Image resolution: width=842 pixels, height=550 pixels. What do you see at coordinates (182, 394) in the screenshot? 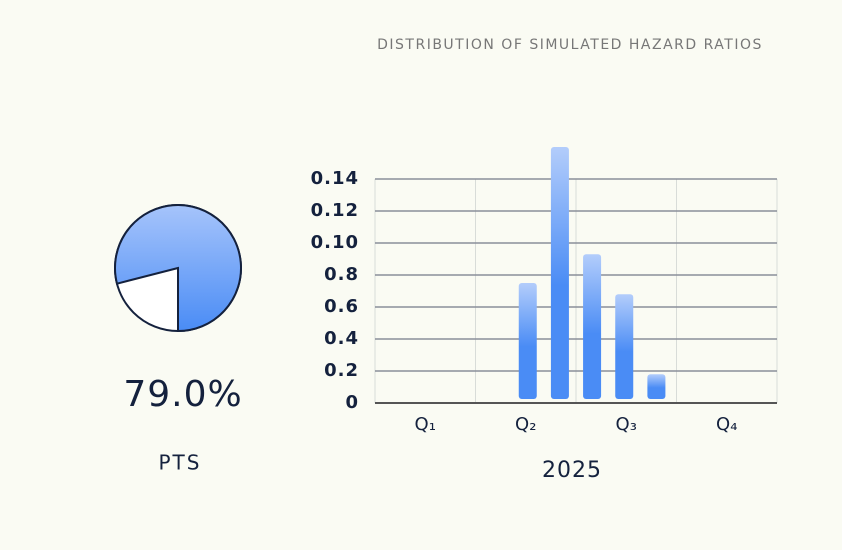
I see `pie-value-label: 79.0%` at bounding box center [182, 394].